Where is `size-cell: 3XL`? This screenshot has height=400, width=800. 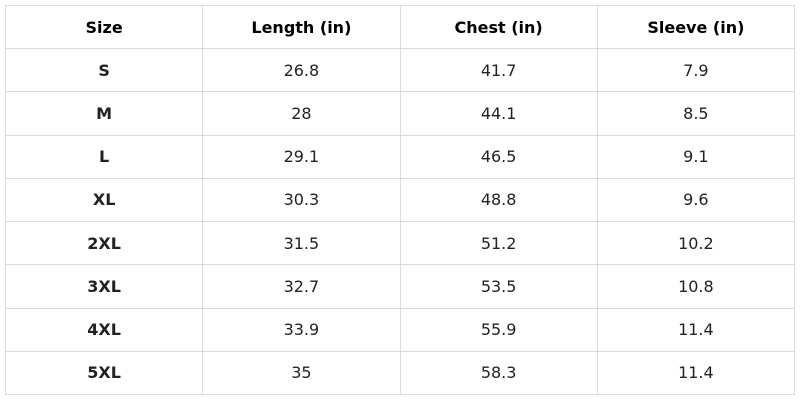 size-cell: 3XL is located at coordinates (104, 286).